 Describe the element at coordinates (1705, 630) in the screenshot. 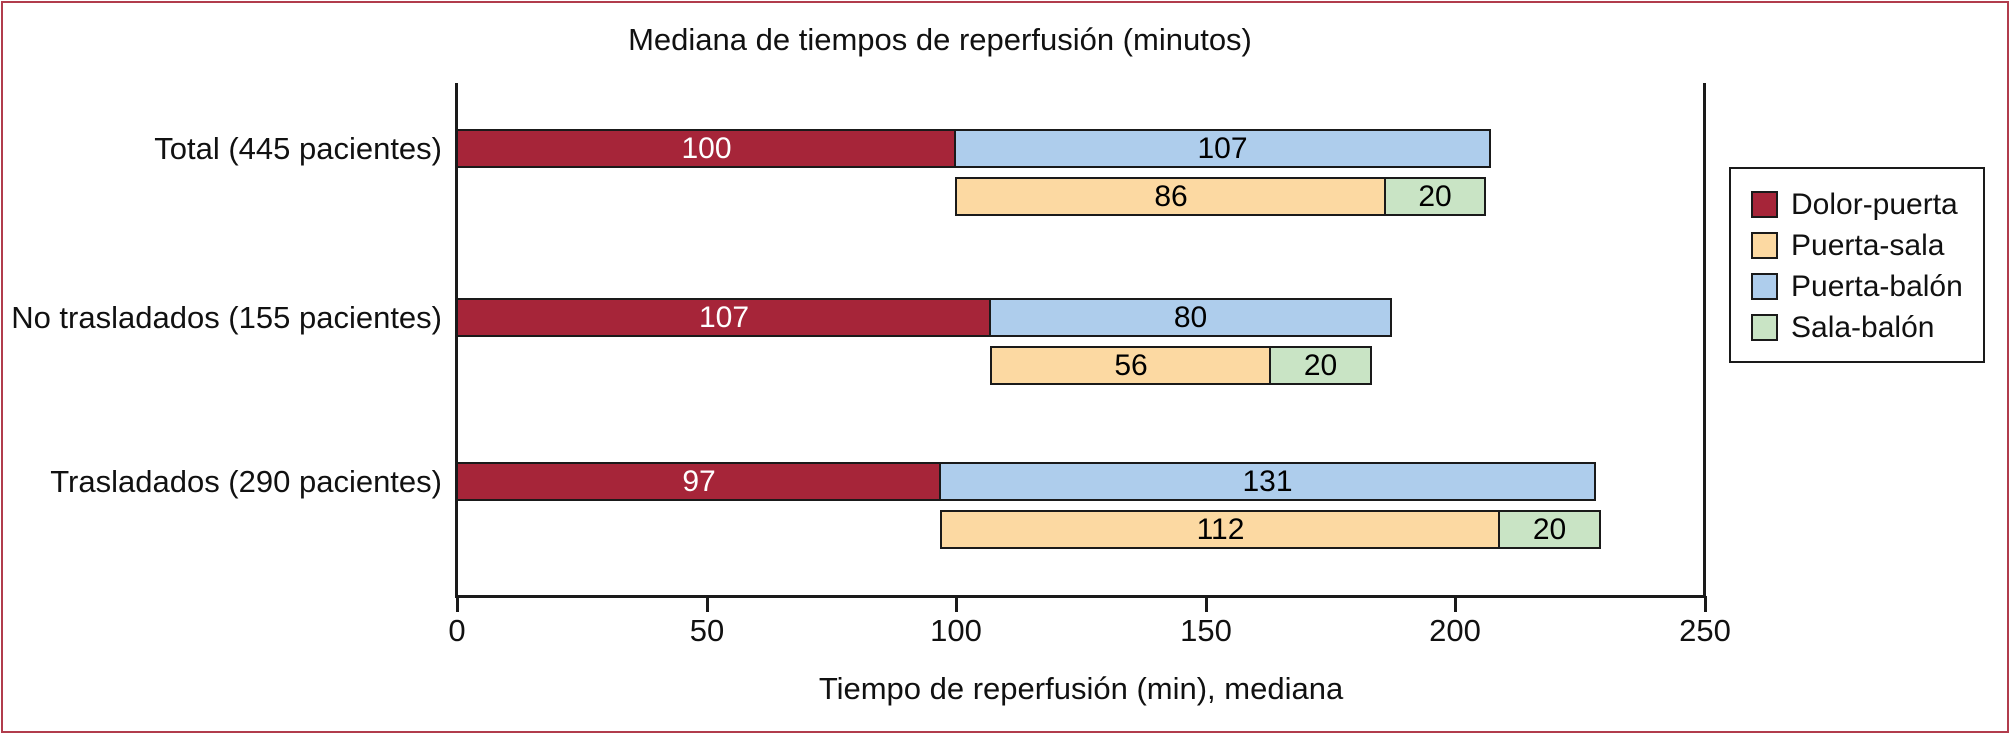

I see `x-tick-label-250: 250` at that location.